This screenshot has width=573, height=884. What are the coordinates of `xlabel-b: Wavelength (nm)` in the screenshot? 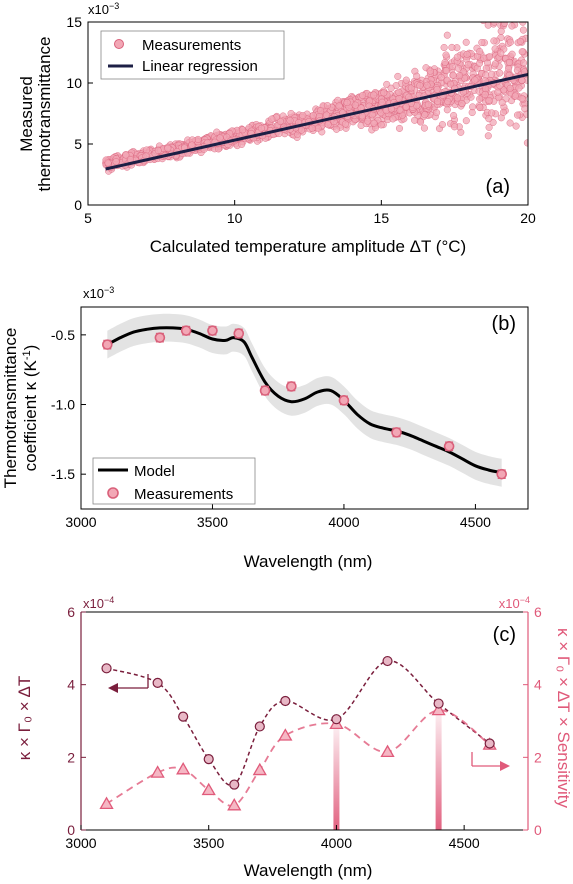 It's located at (308, 561).